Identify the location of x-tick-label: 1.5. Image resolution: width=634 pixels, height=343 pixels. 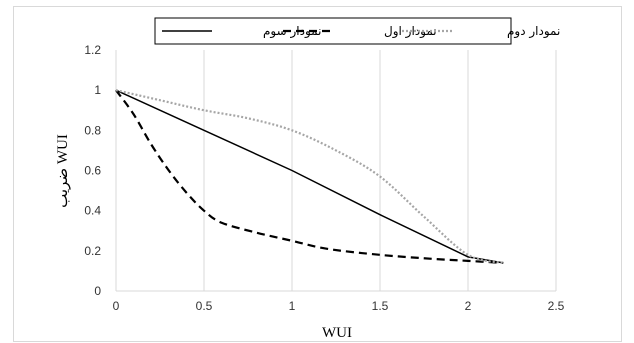
(380, 306).